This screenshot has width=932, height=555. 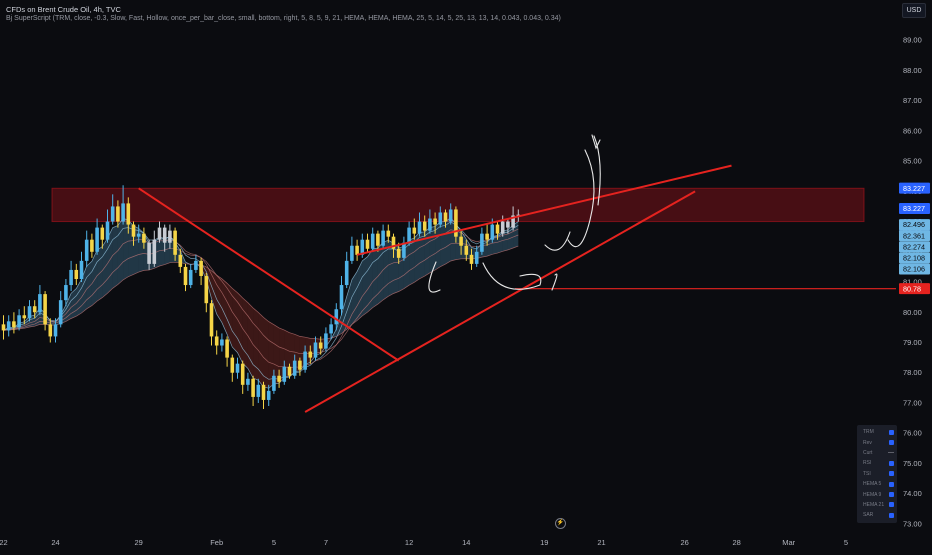 I want to click on price-tick-label: 73.00, so click(x=912, y=523).